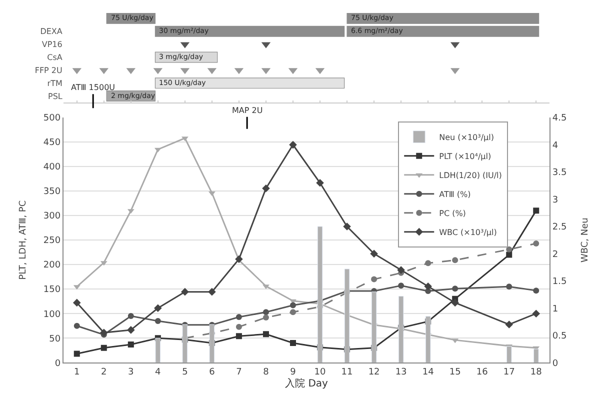 Image resolution: width=613 pixels, height=403 pixels. Describe the element at coordinates (52, 265) in the screenshot. I see `y-tick-label: 200` at that location.